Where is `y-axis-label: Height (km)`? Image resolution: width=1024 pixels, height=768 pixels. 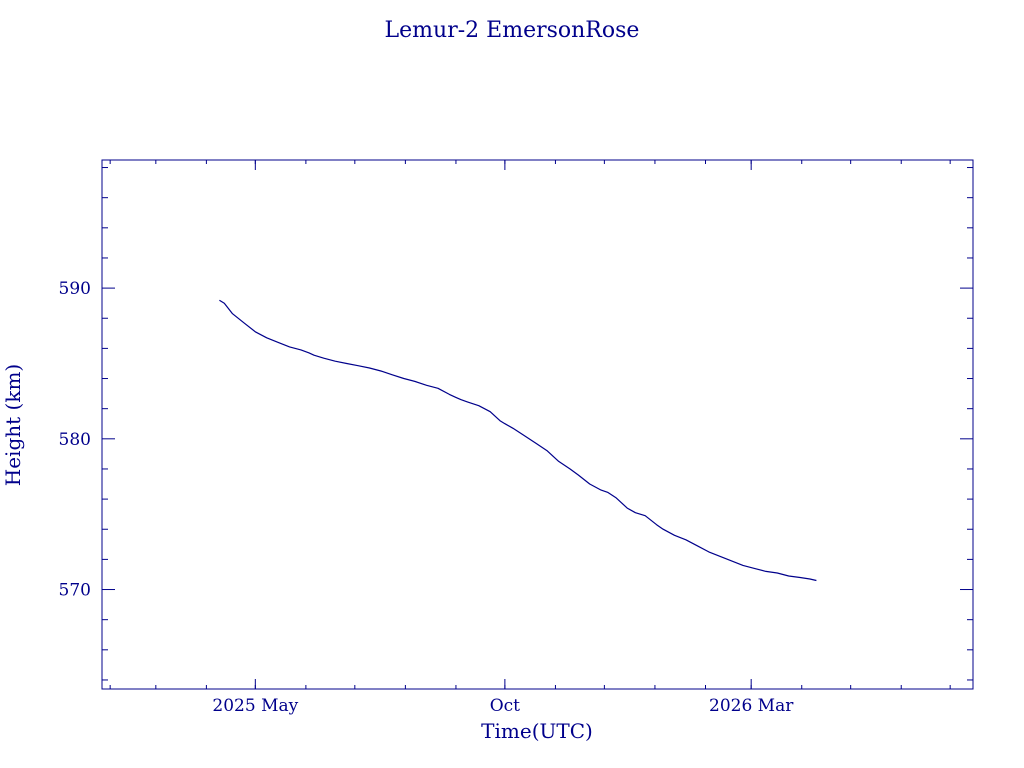
y-axis-label: Height (km) is located at coordinates (13, 425).